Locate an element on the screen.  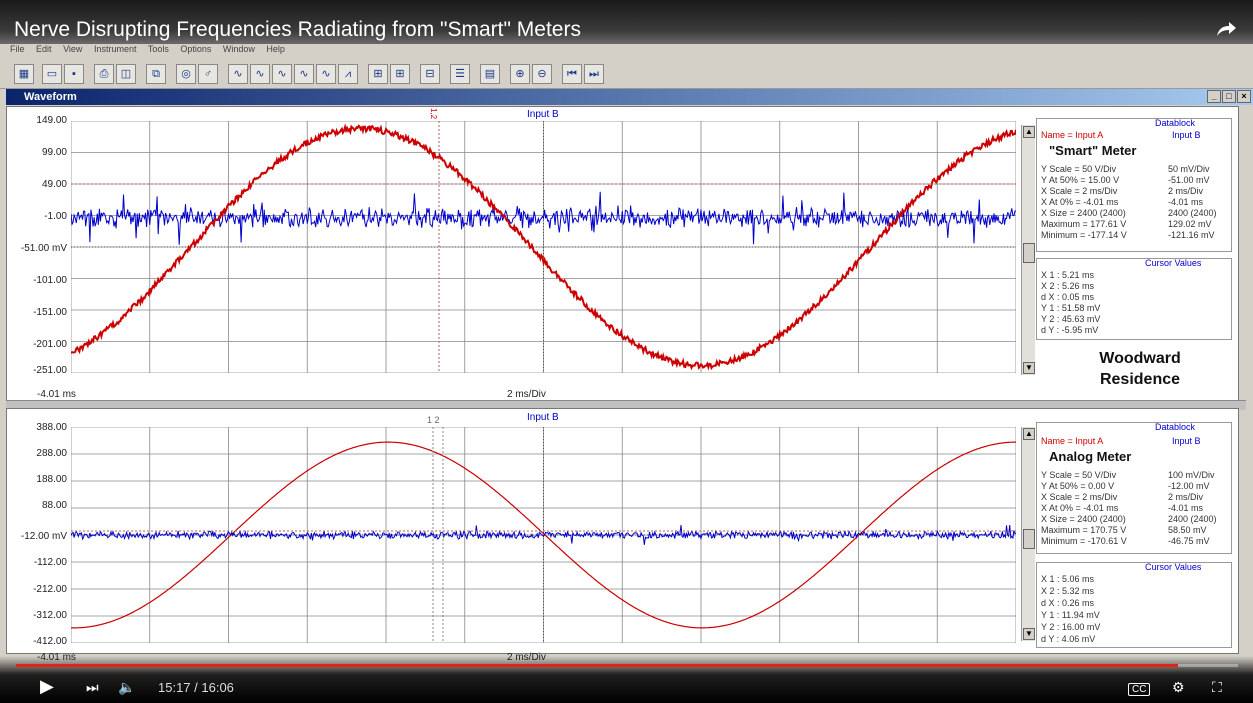
input-b-label: Input B is located at coordinates (543, 417).